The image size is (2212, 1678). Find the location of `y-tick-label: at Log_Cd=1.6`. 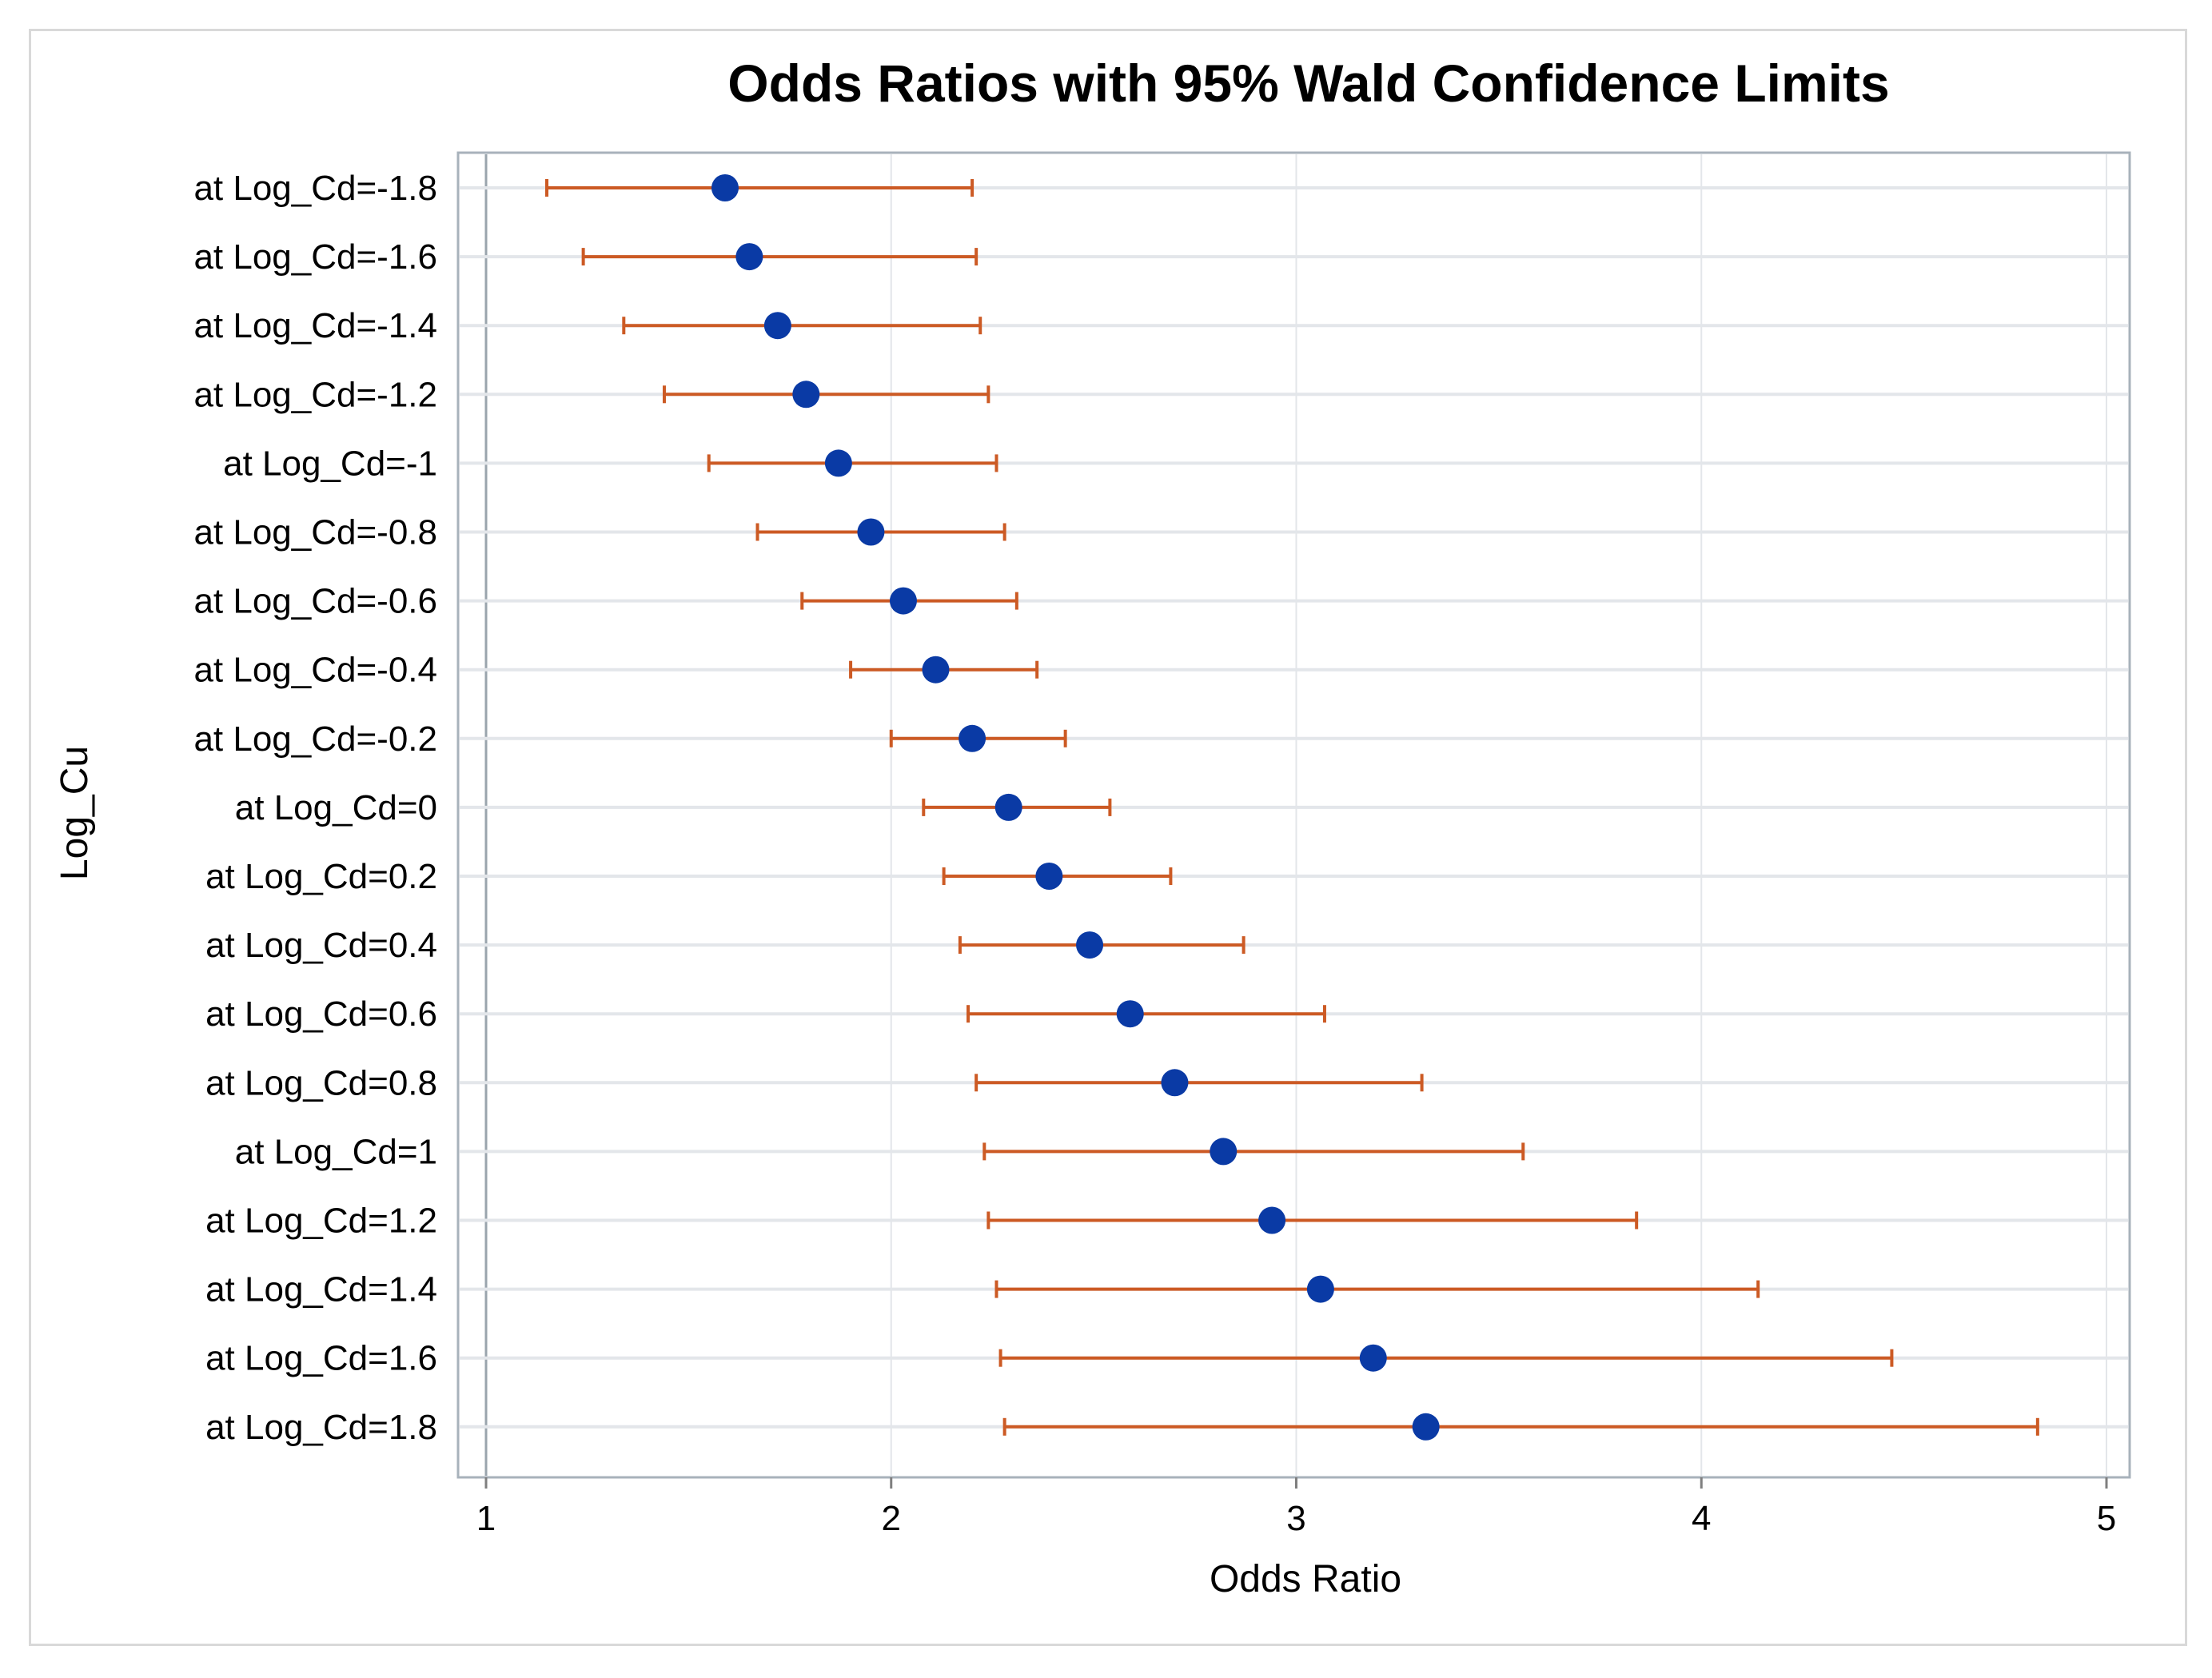

y-tick-label: at Log_Cd=1.6 is located at coordinates (321, 1358).